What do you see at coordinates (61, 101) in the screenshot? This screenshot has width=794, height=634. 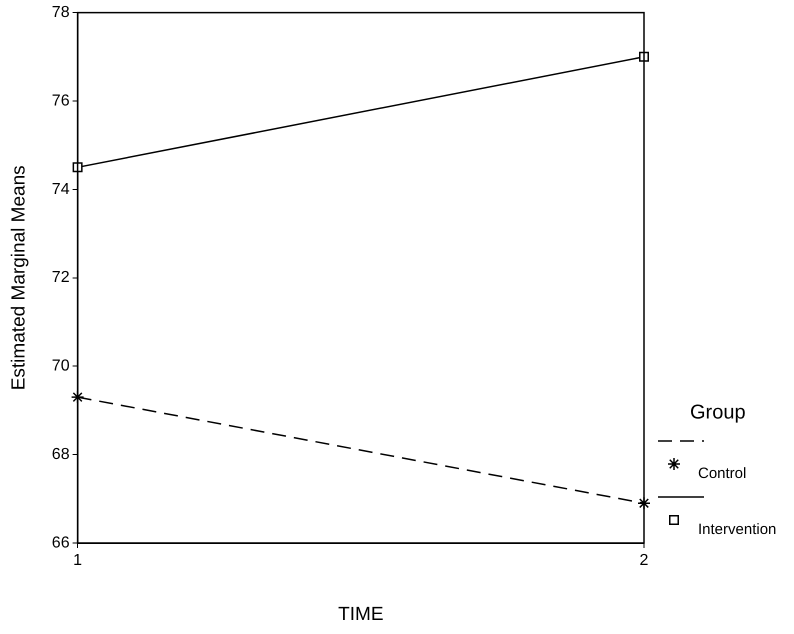 I see `y-tick-label: 76` at bounding box center [61, 101].